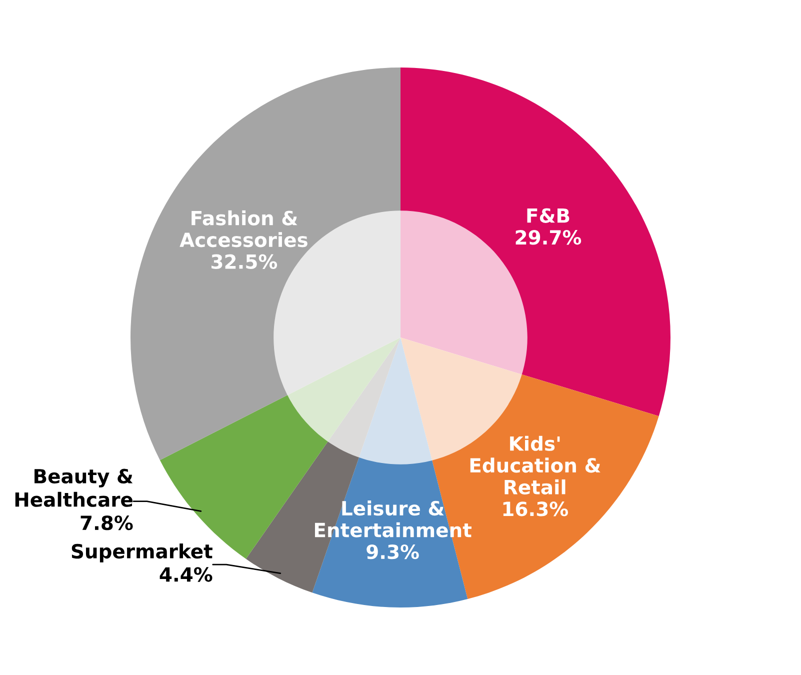 The image size is (801, 675). Describe the element at coordinates (245, 261) in the screenshot. I see `data-label: 32.5%` at that location.